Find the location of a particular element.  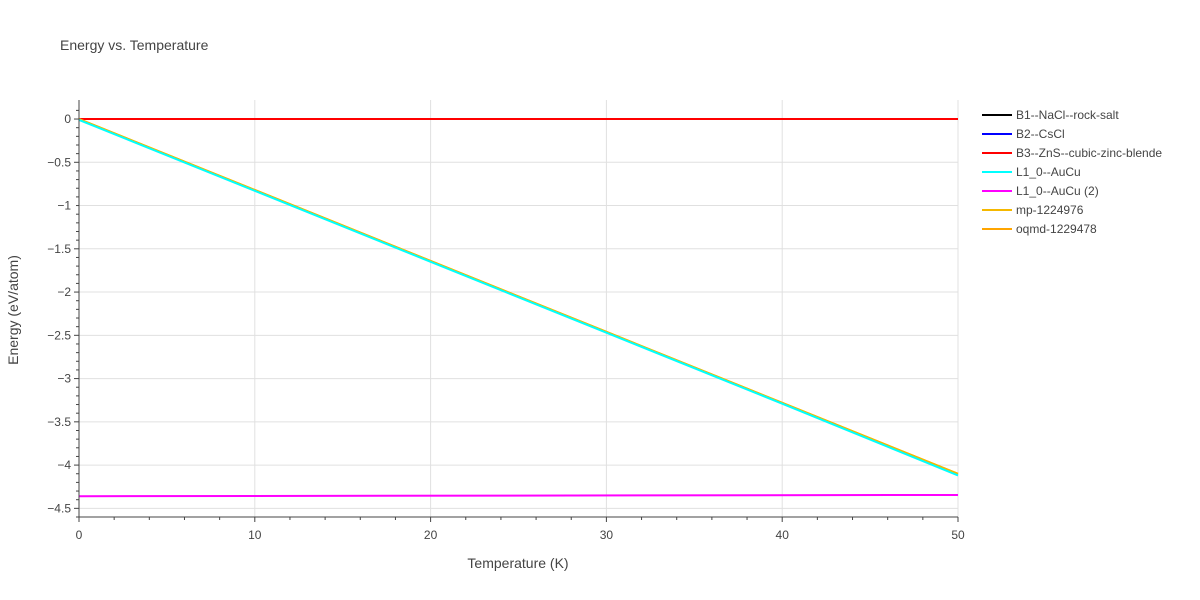

y-tick-label: −4 is located at coordinates (64, 465).